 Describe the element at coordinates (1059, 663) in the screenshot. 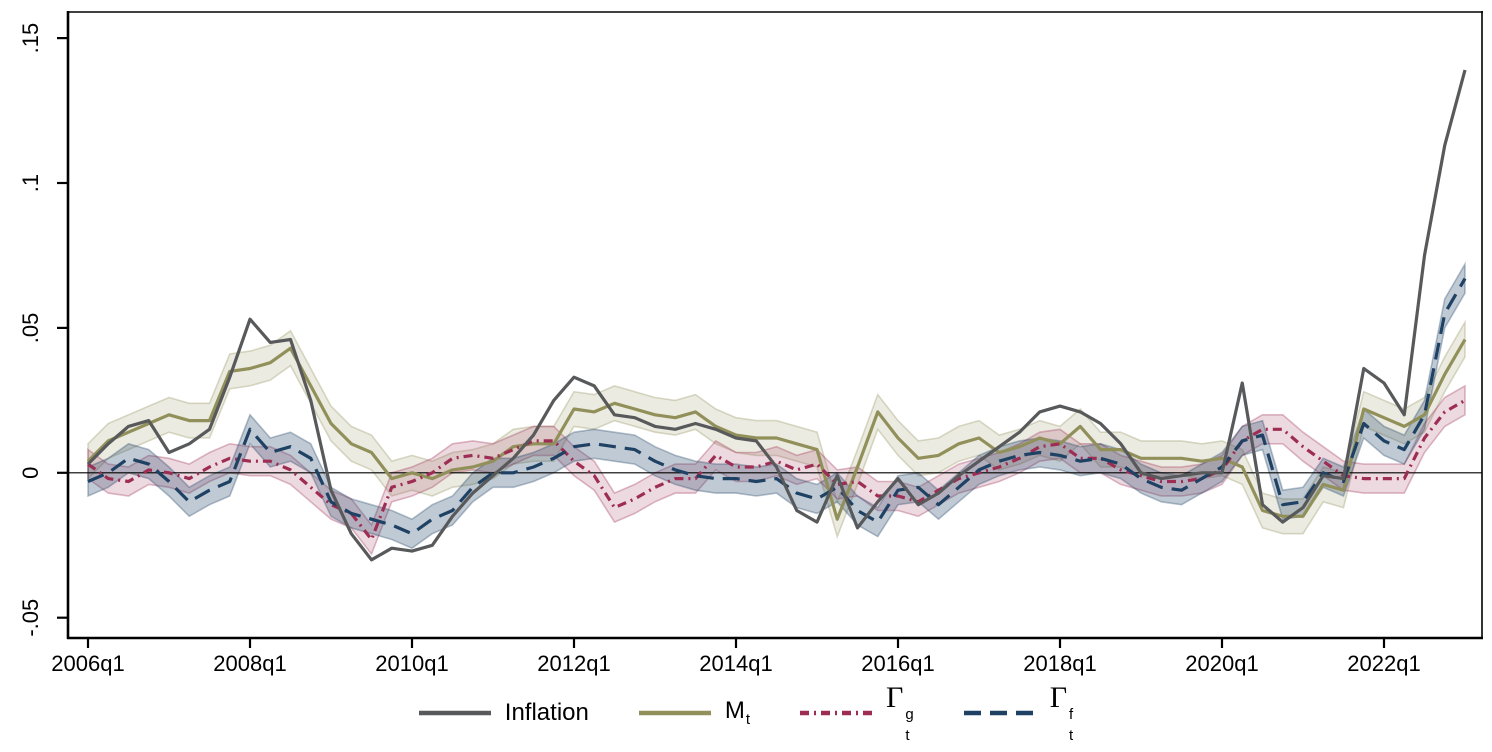

I see `x-tick-label: 2018q1` at that location.